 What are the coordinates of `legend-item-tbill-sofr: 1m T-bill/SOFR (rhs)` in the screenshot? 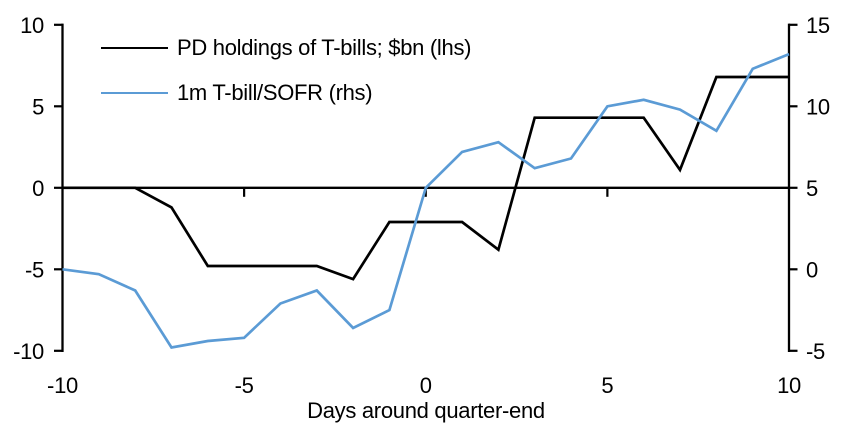 It's located at (237, 93).